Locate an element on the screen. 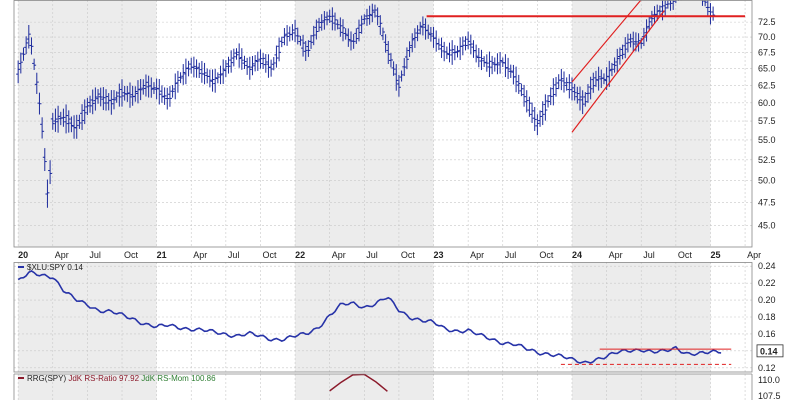  year-label: 21 is located at coordinates (162, 255).